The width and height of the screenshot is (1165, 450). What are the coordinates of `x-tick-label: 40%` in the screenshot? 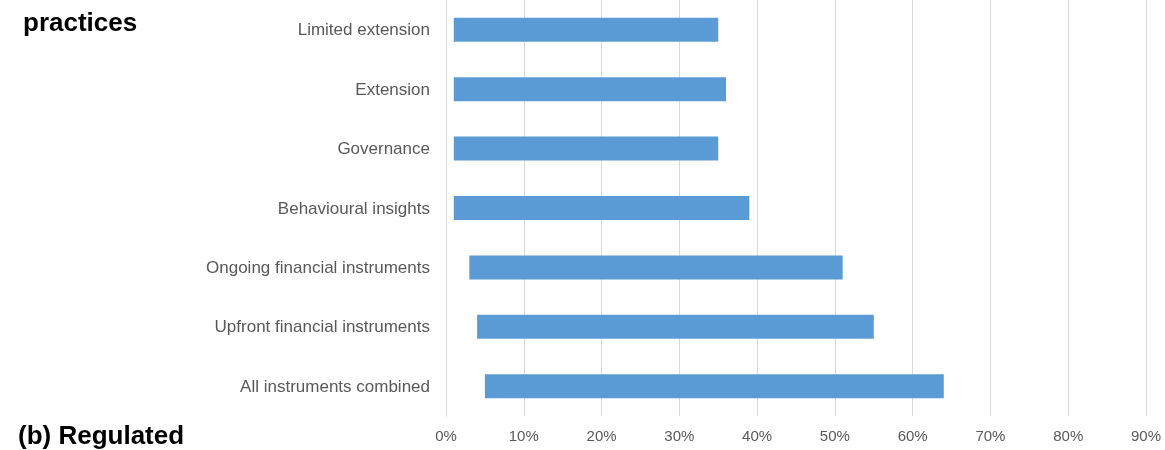 It's located at (757, 435).